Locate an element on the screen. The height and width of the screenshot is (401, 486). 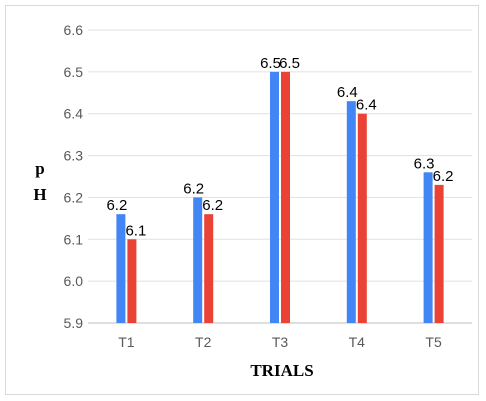
x-tick-label: T4 is located at coordinates (357, 342).